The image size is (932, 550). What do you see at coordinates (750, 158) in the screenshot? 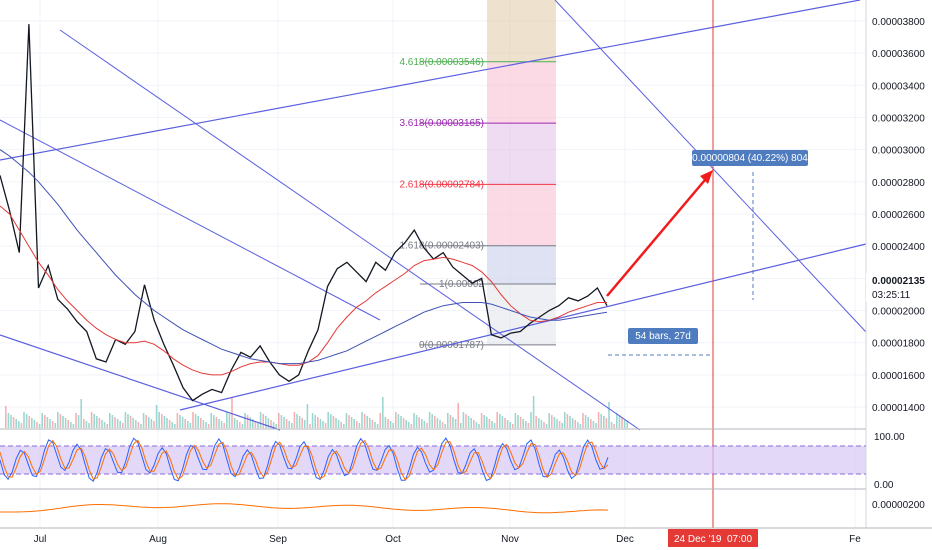
I see `measure-label-box: 0.00000804 (40.22%) 804` at bounding box center [750, 158].